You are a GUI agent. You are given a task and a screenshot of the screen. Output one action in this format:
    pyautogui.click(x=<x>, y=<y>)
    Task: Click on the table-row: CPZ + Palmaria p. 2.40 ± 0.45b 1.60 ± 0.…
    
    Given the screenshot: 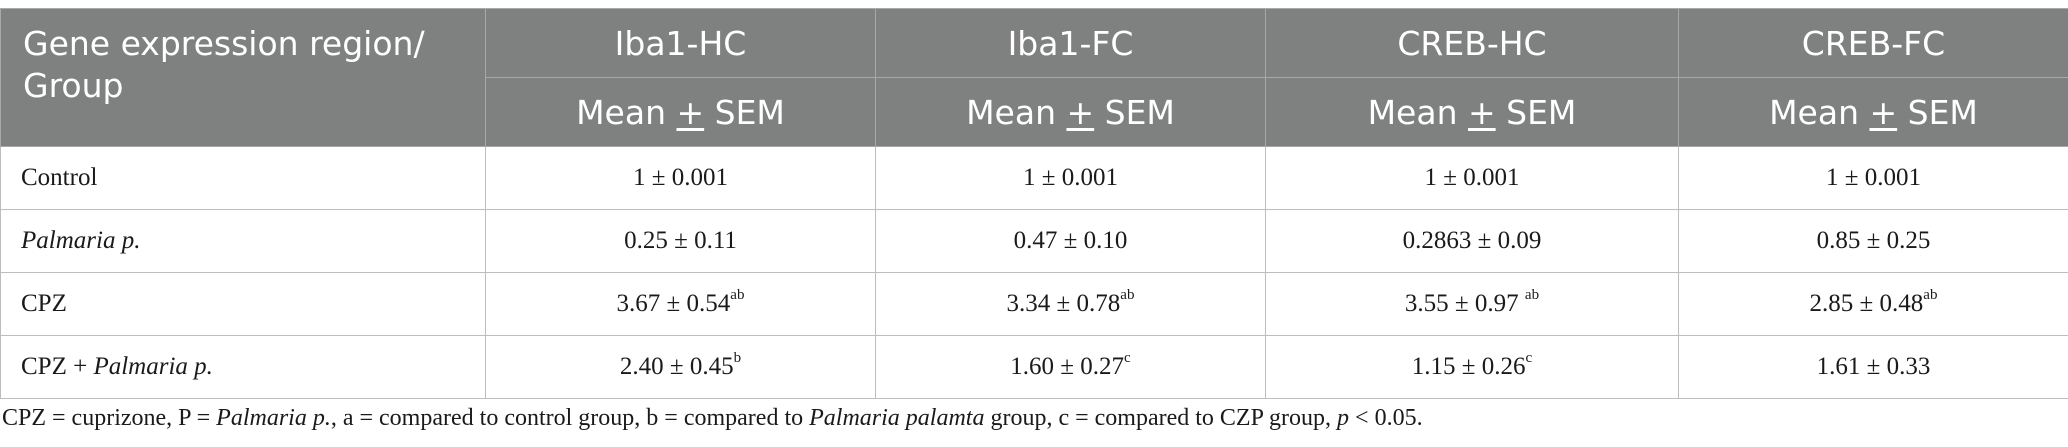 What is the action you would take?
    pyautogui.click(x=1034, y=367)
    